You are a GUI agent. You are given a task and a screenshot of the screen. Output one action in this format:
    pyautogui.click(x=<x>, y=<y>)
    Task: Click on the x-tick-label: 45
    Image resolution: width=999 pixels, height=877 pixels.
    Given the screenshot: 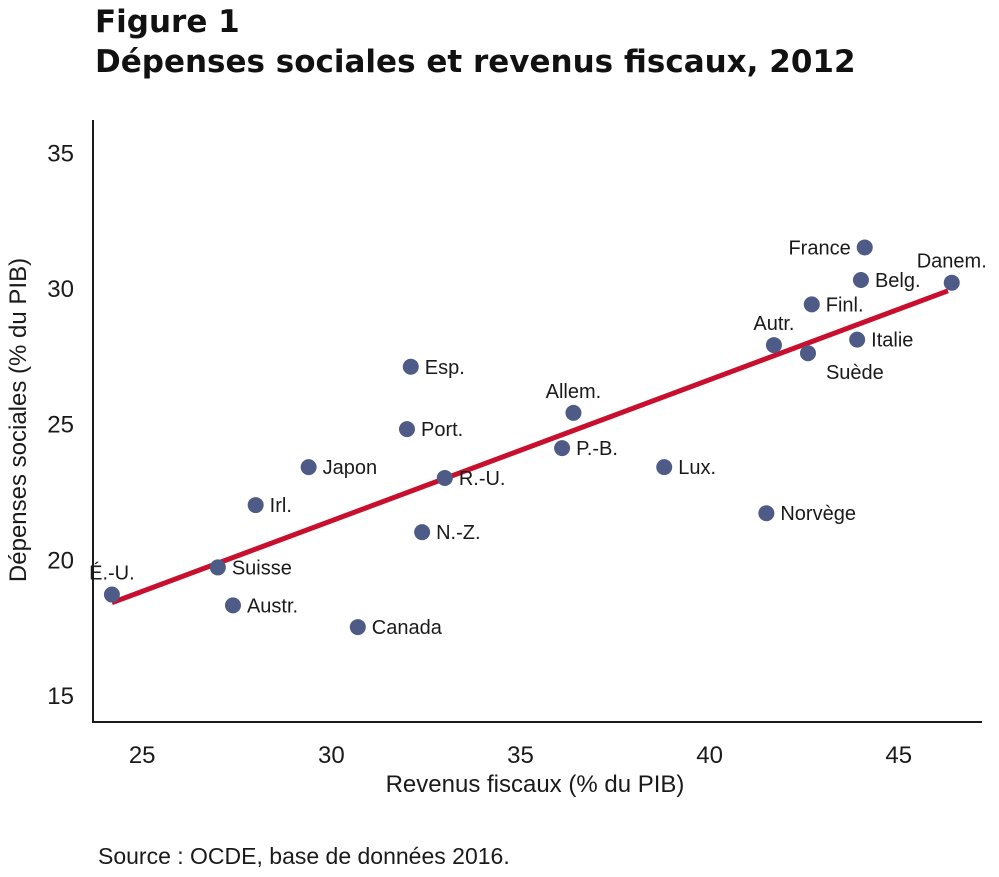 What is the action you would take?
    pyautogui.click(x=898, y=755)
    